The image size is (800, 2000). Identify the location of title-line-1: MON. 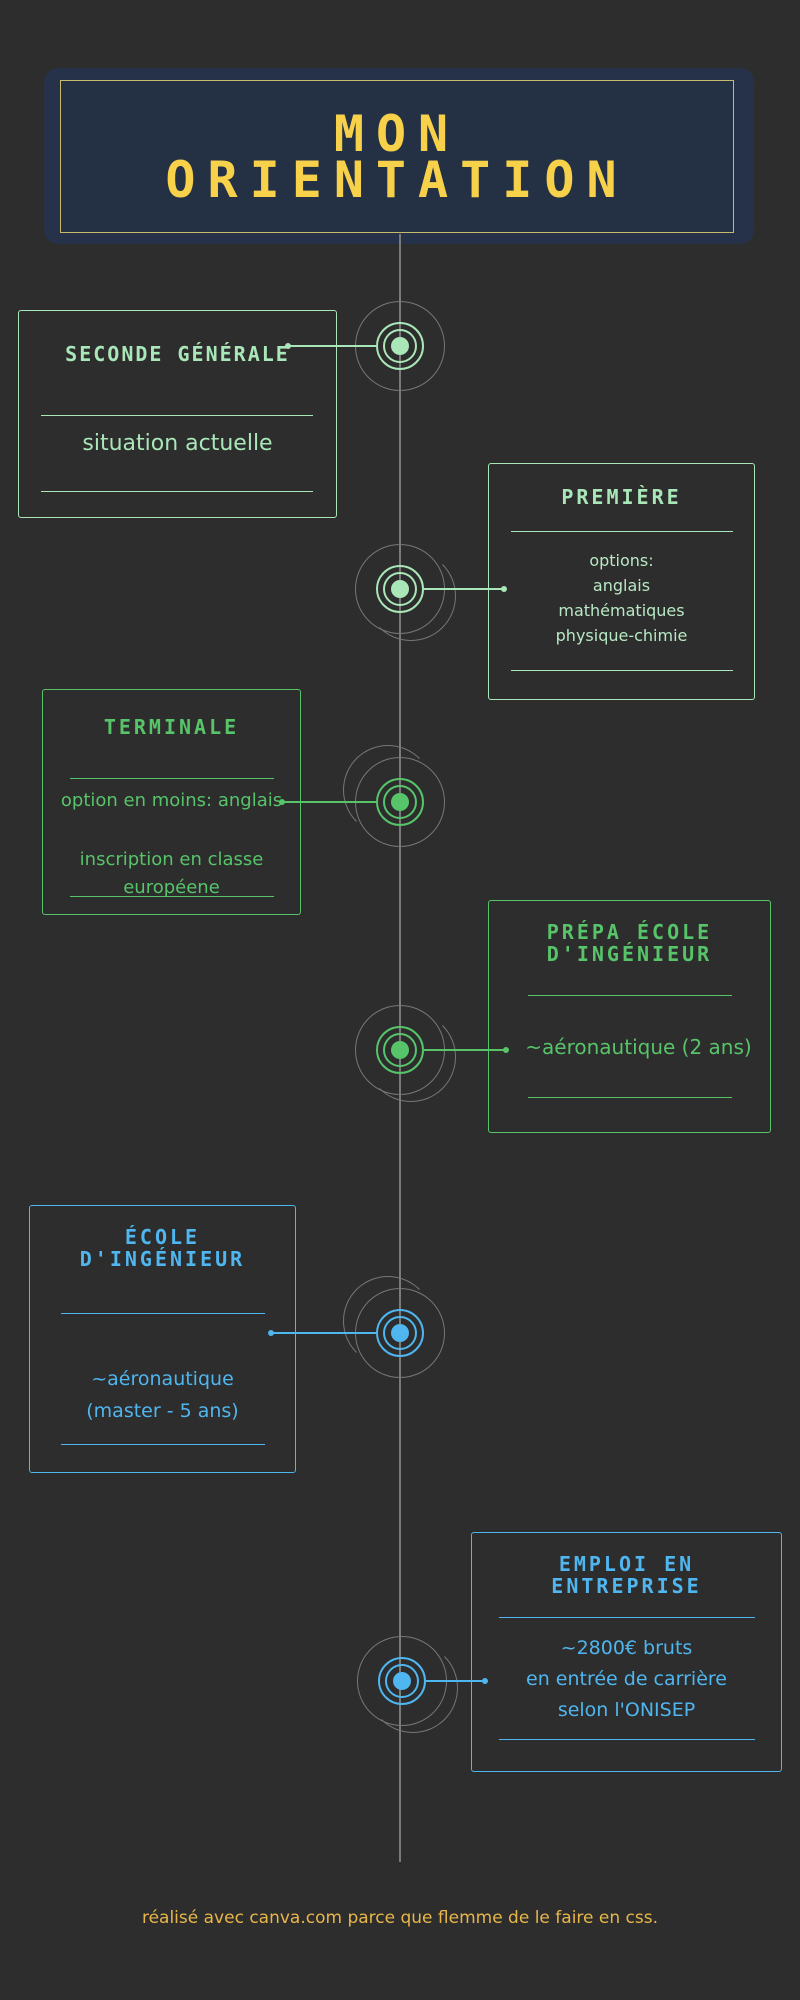
(397, 133).